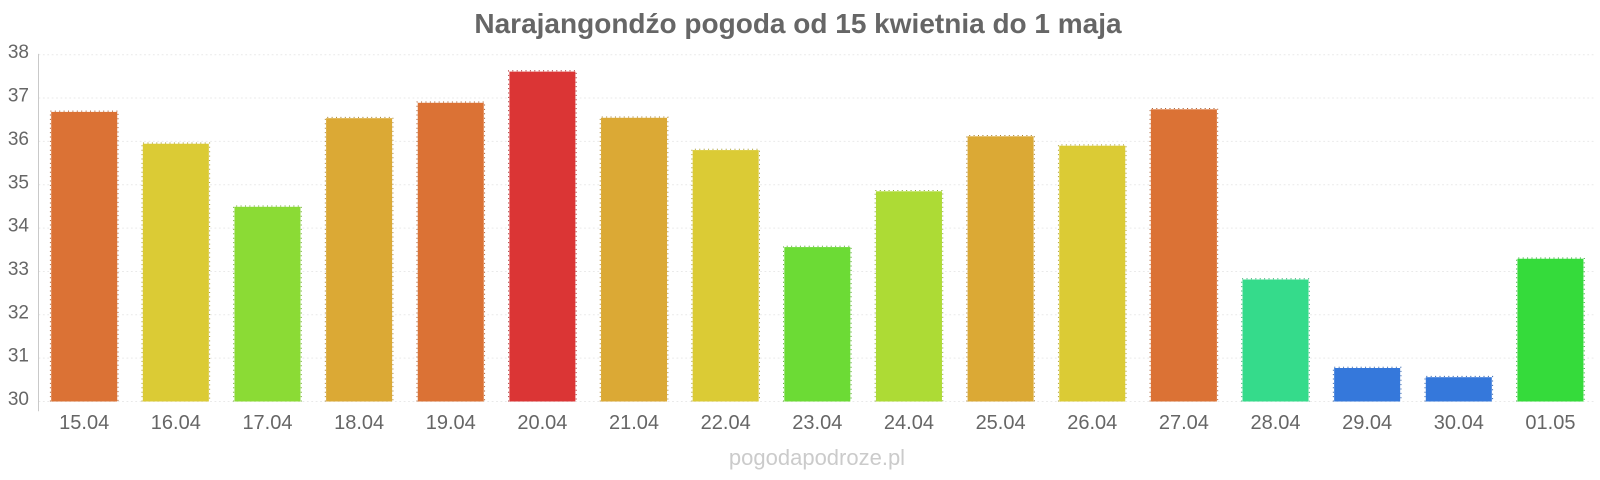 The image size is (1600, 480). I want to click on svg-text: 25.04, so click(1001, 423).